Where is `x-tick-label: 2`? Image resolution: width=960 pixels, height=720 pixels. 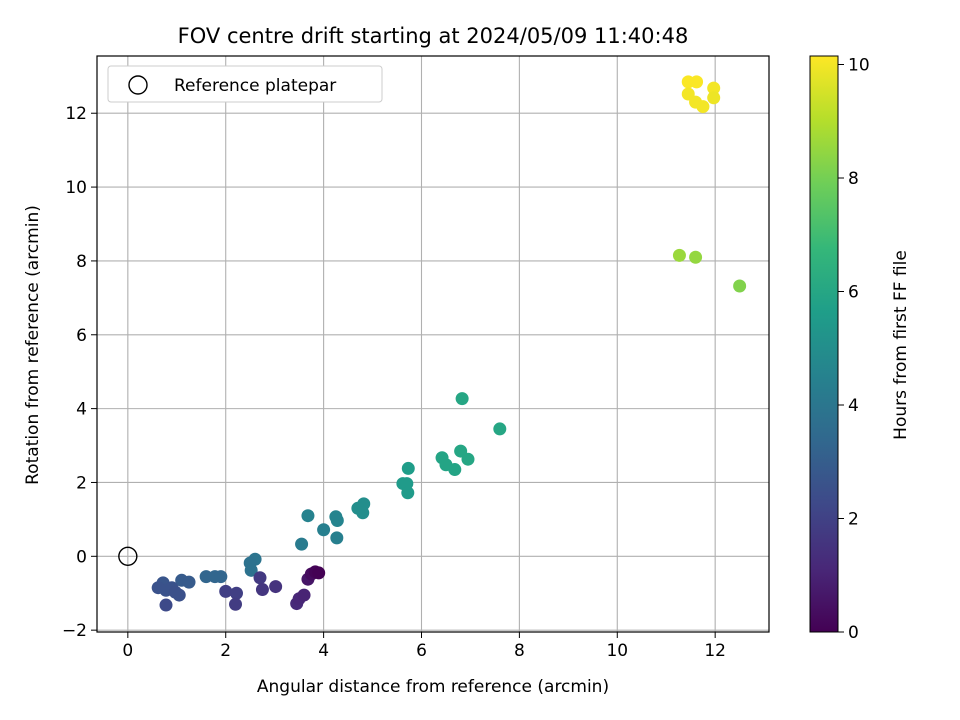 x-tick-label: 2 is located at coordinates (225, 651).